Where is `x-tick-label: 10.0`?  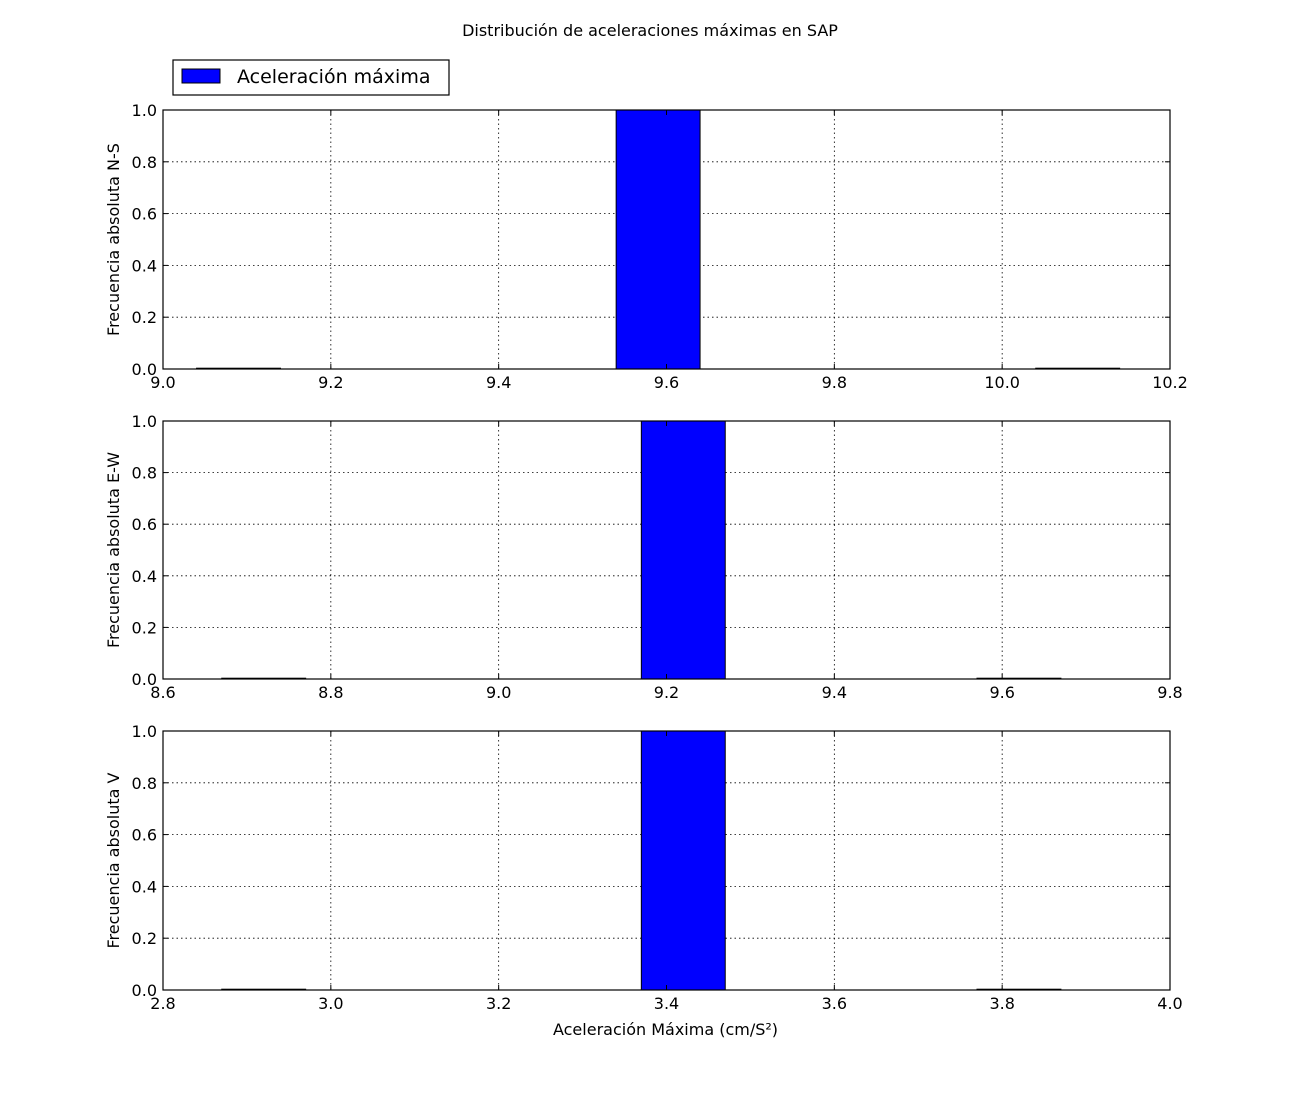
x-tick-label: 10.0 is located at coordinates (1002, 382).